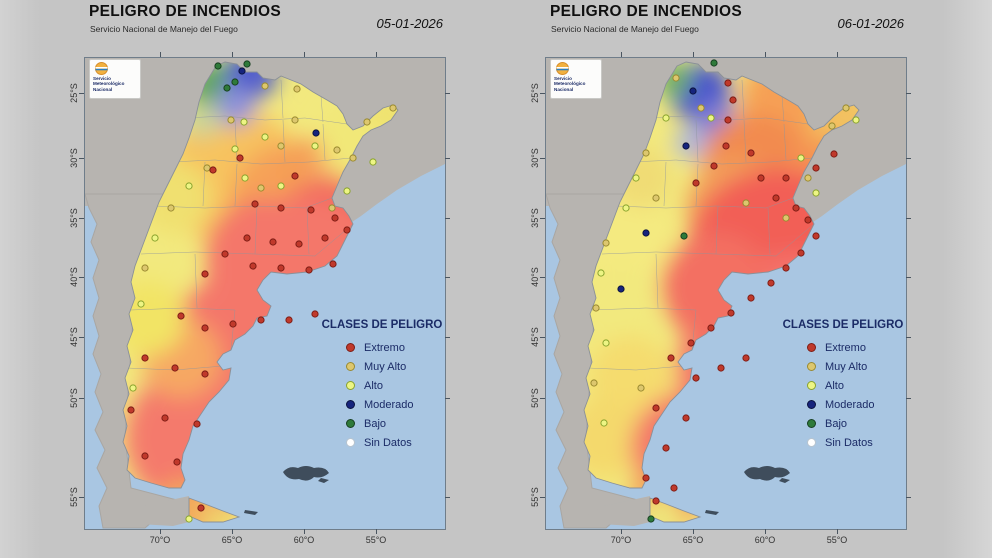 This screenshot has width=992, height=558. I want to click on map-date: 05-01-2026, so click(410, 23).